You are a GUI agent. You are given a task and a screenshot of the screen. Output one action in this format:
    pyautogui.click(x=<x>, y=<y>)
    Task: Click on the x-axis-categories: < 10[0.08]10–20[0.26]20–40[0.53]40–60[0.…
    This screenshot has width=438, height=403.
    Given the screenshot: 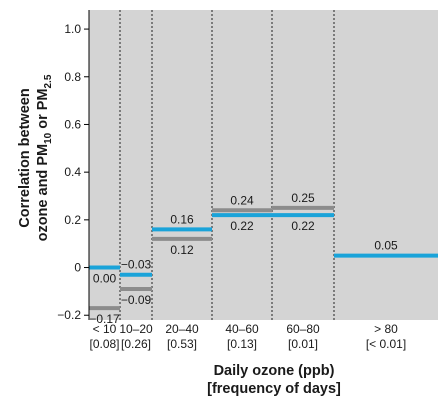 What is the action you would take?
    pyautogui.click(x=247, y=336)
    